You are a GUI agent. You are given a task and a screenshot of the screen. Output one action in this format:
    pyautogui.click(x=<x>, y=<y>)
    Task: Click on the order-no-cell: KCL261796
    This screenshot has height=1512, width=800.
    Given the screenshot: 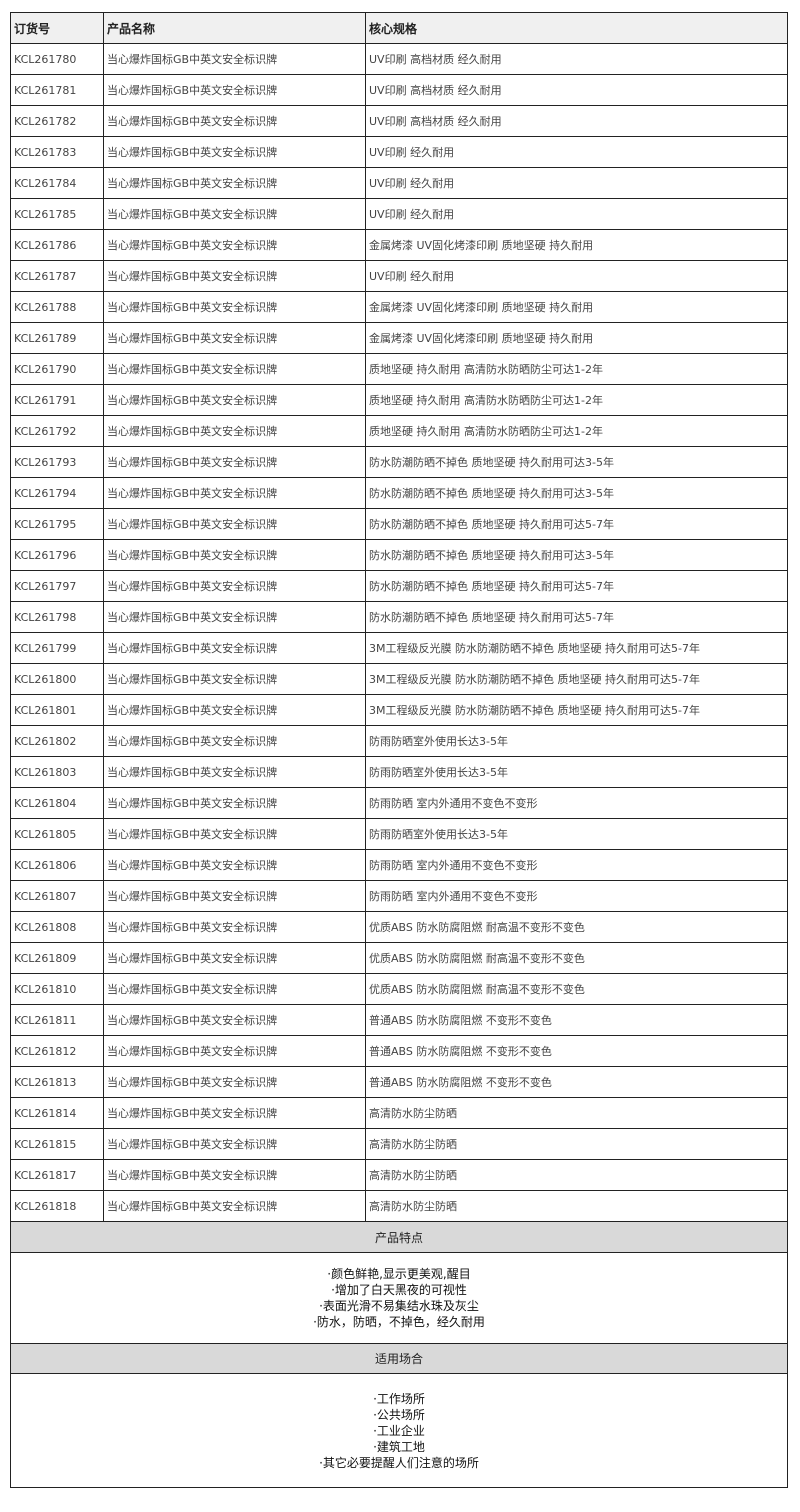 What is the action you would take?
    pyautogui.click(x=57, y=555)
    